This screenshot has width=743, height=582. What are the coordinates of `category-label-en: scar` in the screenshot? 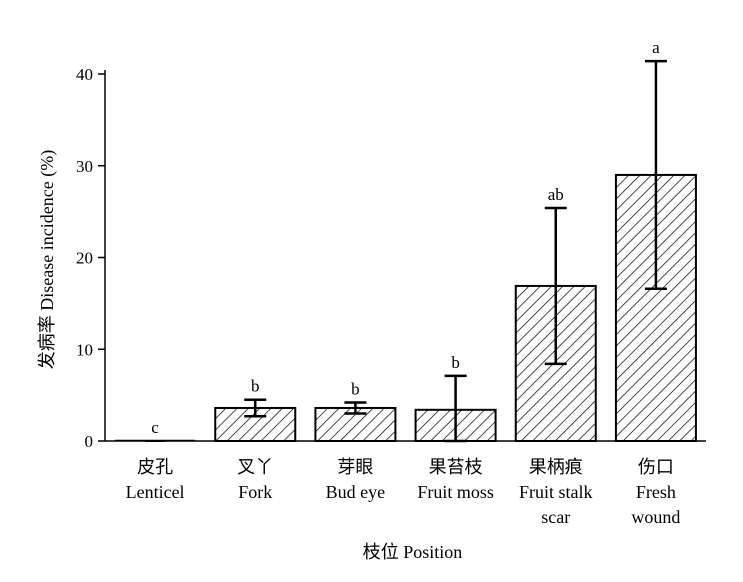 It's located at (555, 517).